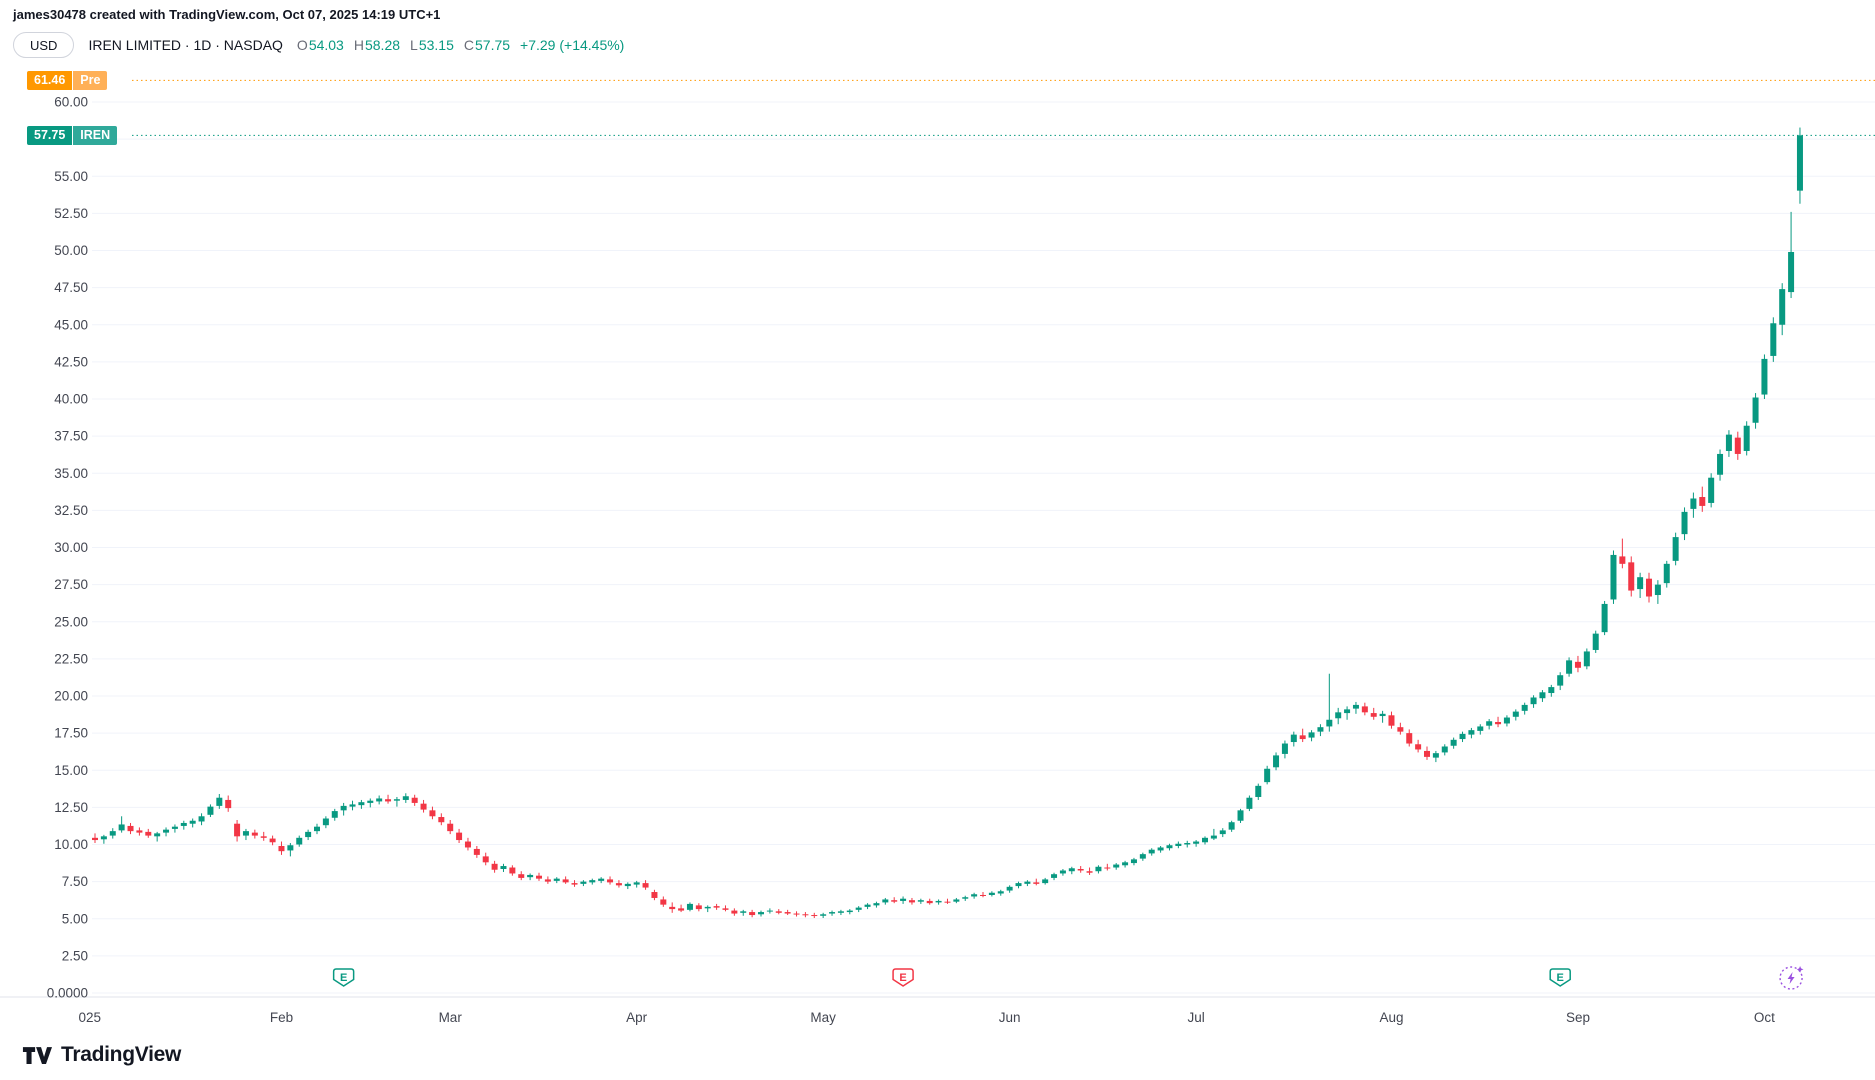 The height and width of the screenshot is (1080, 1875). What do you see at coordinates (37, 1055) in the screenshot?
I see `tradingview-logo-icon` at bounding box center [37, 1055].